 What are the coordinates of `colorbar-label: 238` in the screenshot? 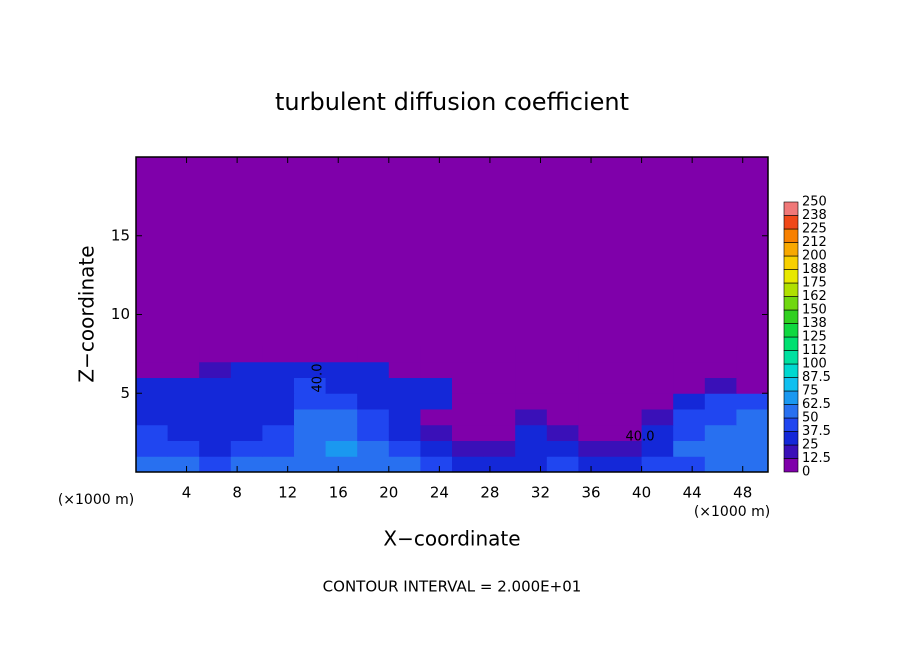 It's located at (814, 215).